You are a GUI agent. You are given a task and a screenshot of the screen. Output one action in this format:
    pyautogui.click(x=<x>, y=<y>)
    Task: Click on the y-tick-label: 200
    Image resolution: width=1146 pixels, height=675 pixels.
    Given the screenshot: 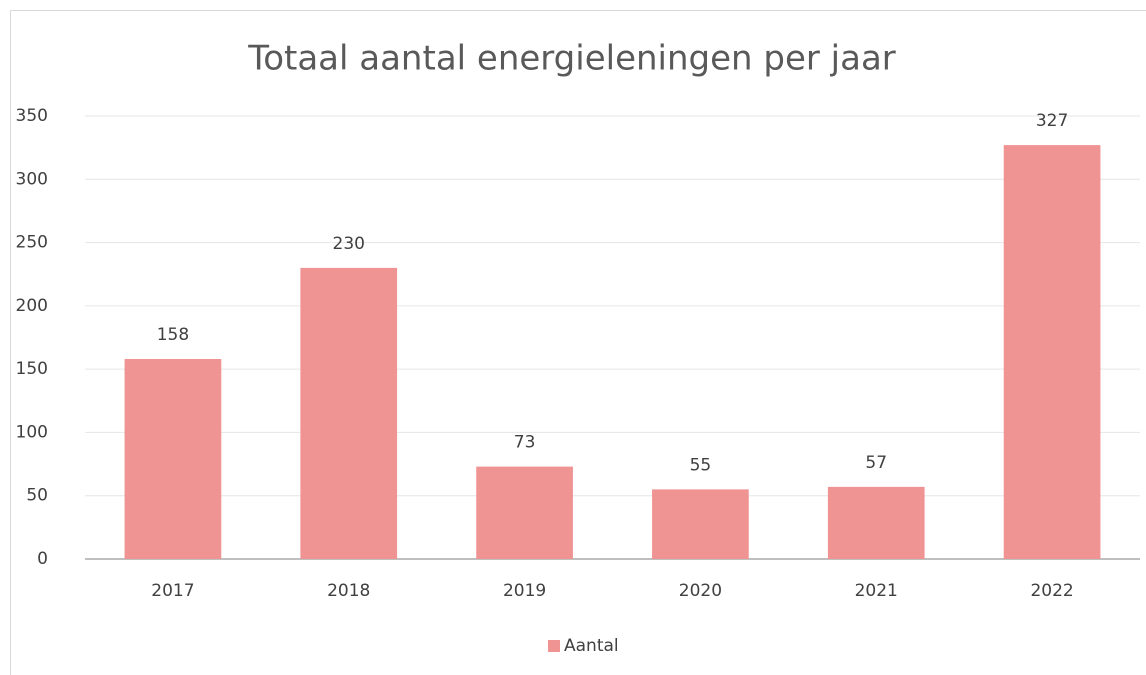 What is the action you would take?
    pyautogui.click(x=32, y=306)
    